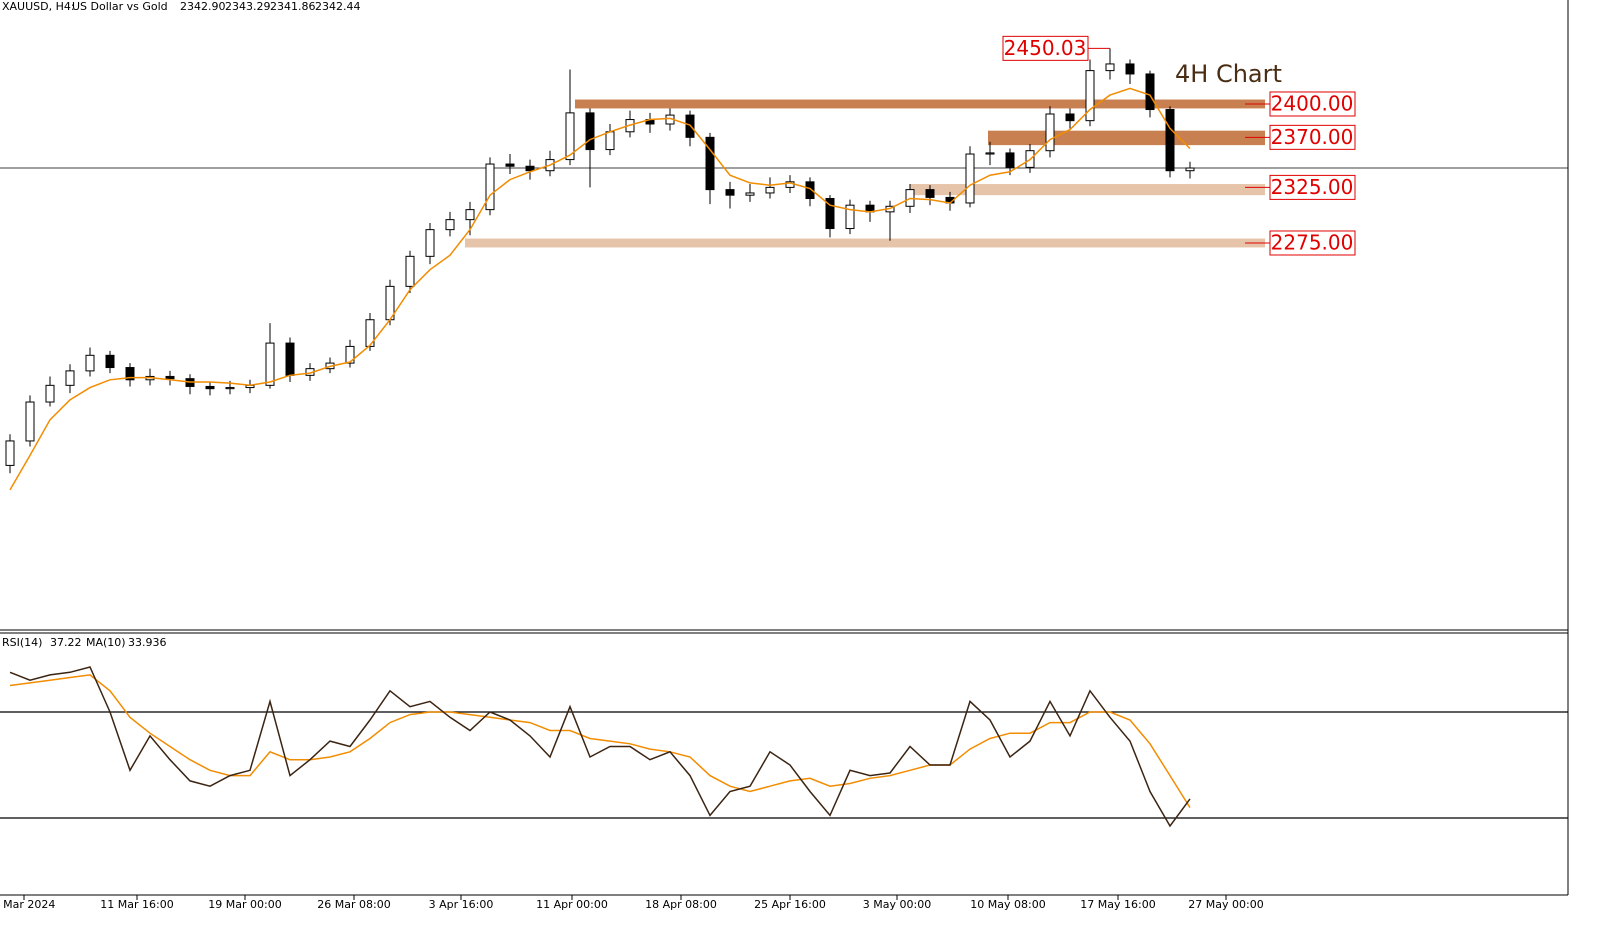  I want to click on rsi-ma-line, so click(600, 741).